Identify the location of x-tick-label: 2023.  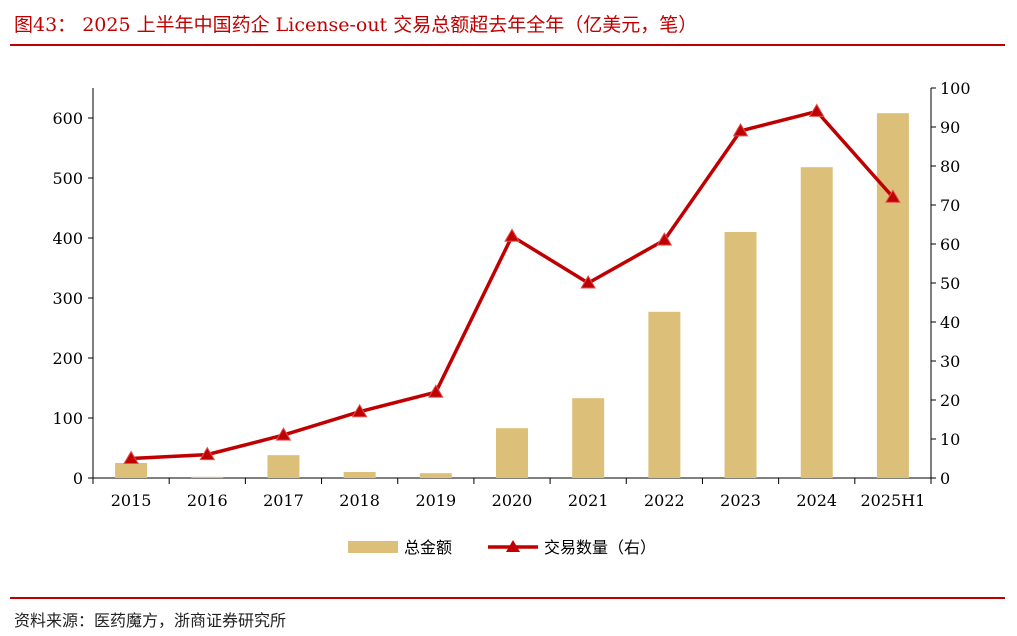
(740, 500).